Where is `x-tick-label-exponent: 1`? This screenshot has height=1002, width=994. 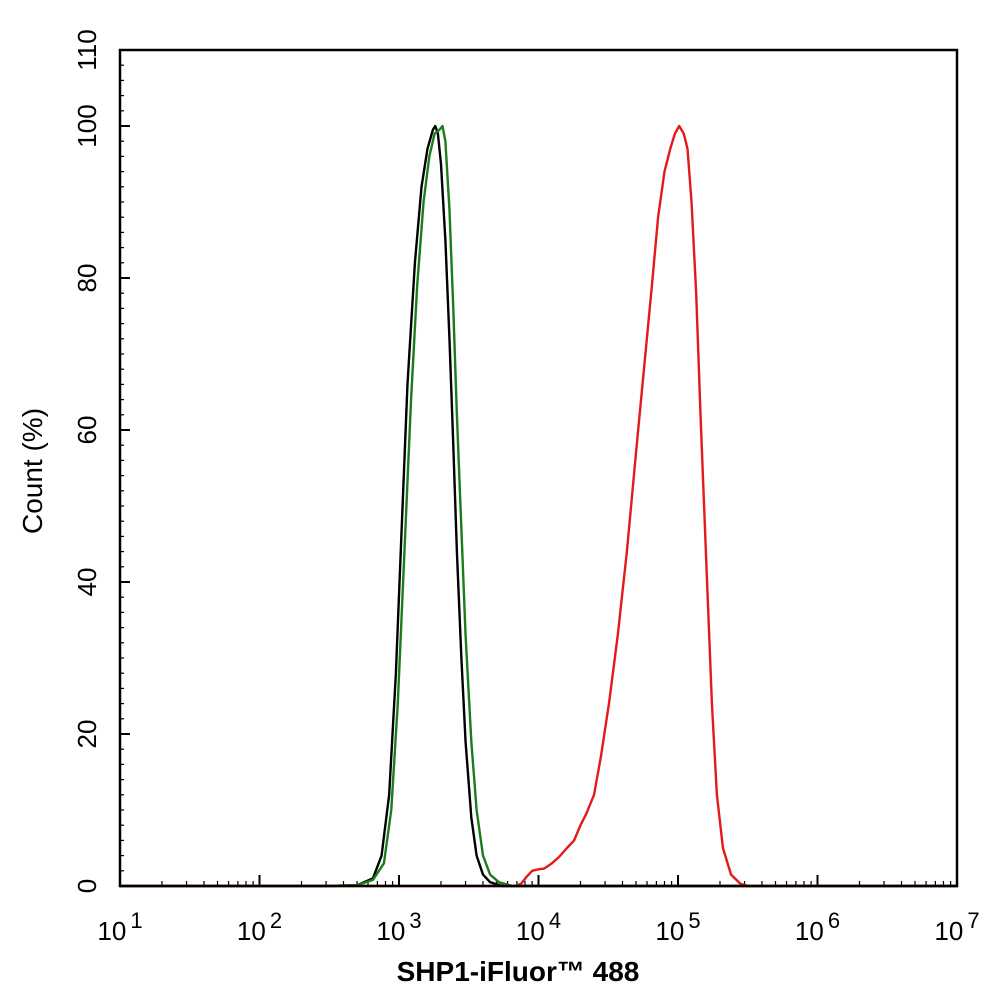
x-tick-label-exponent: 1 is located at coordinates (136, 920).